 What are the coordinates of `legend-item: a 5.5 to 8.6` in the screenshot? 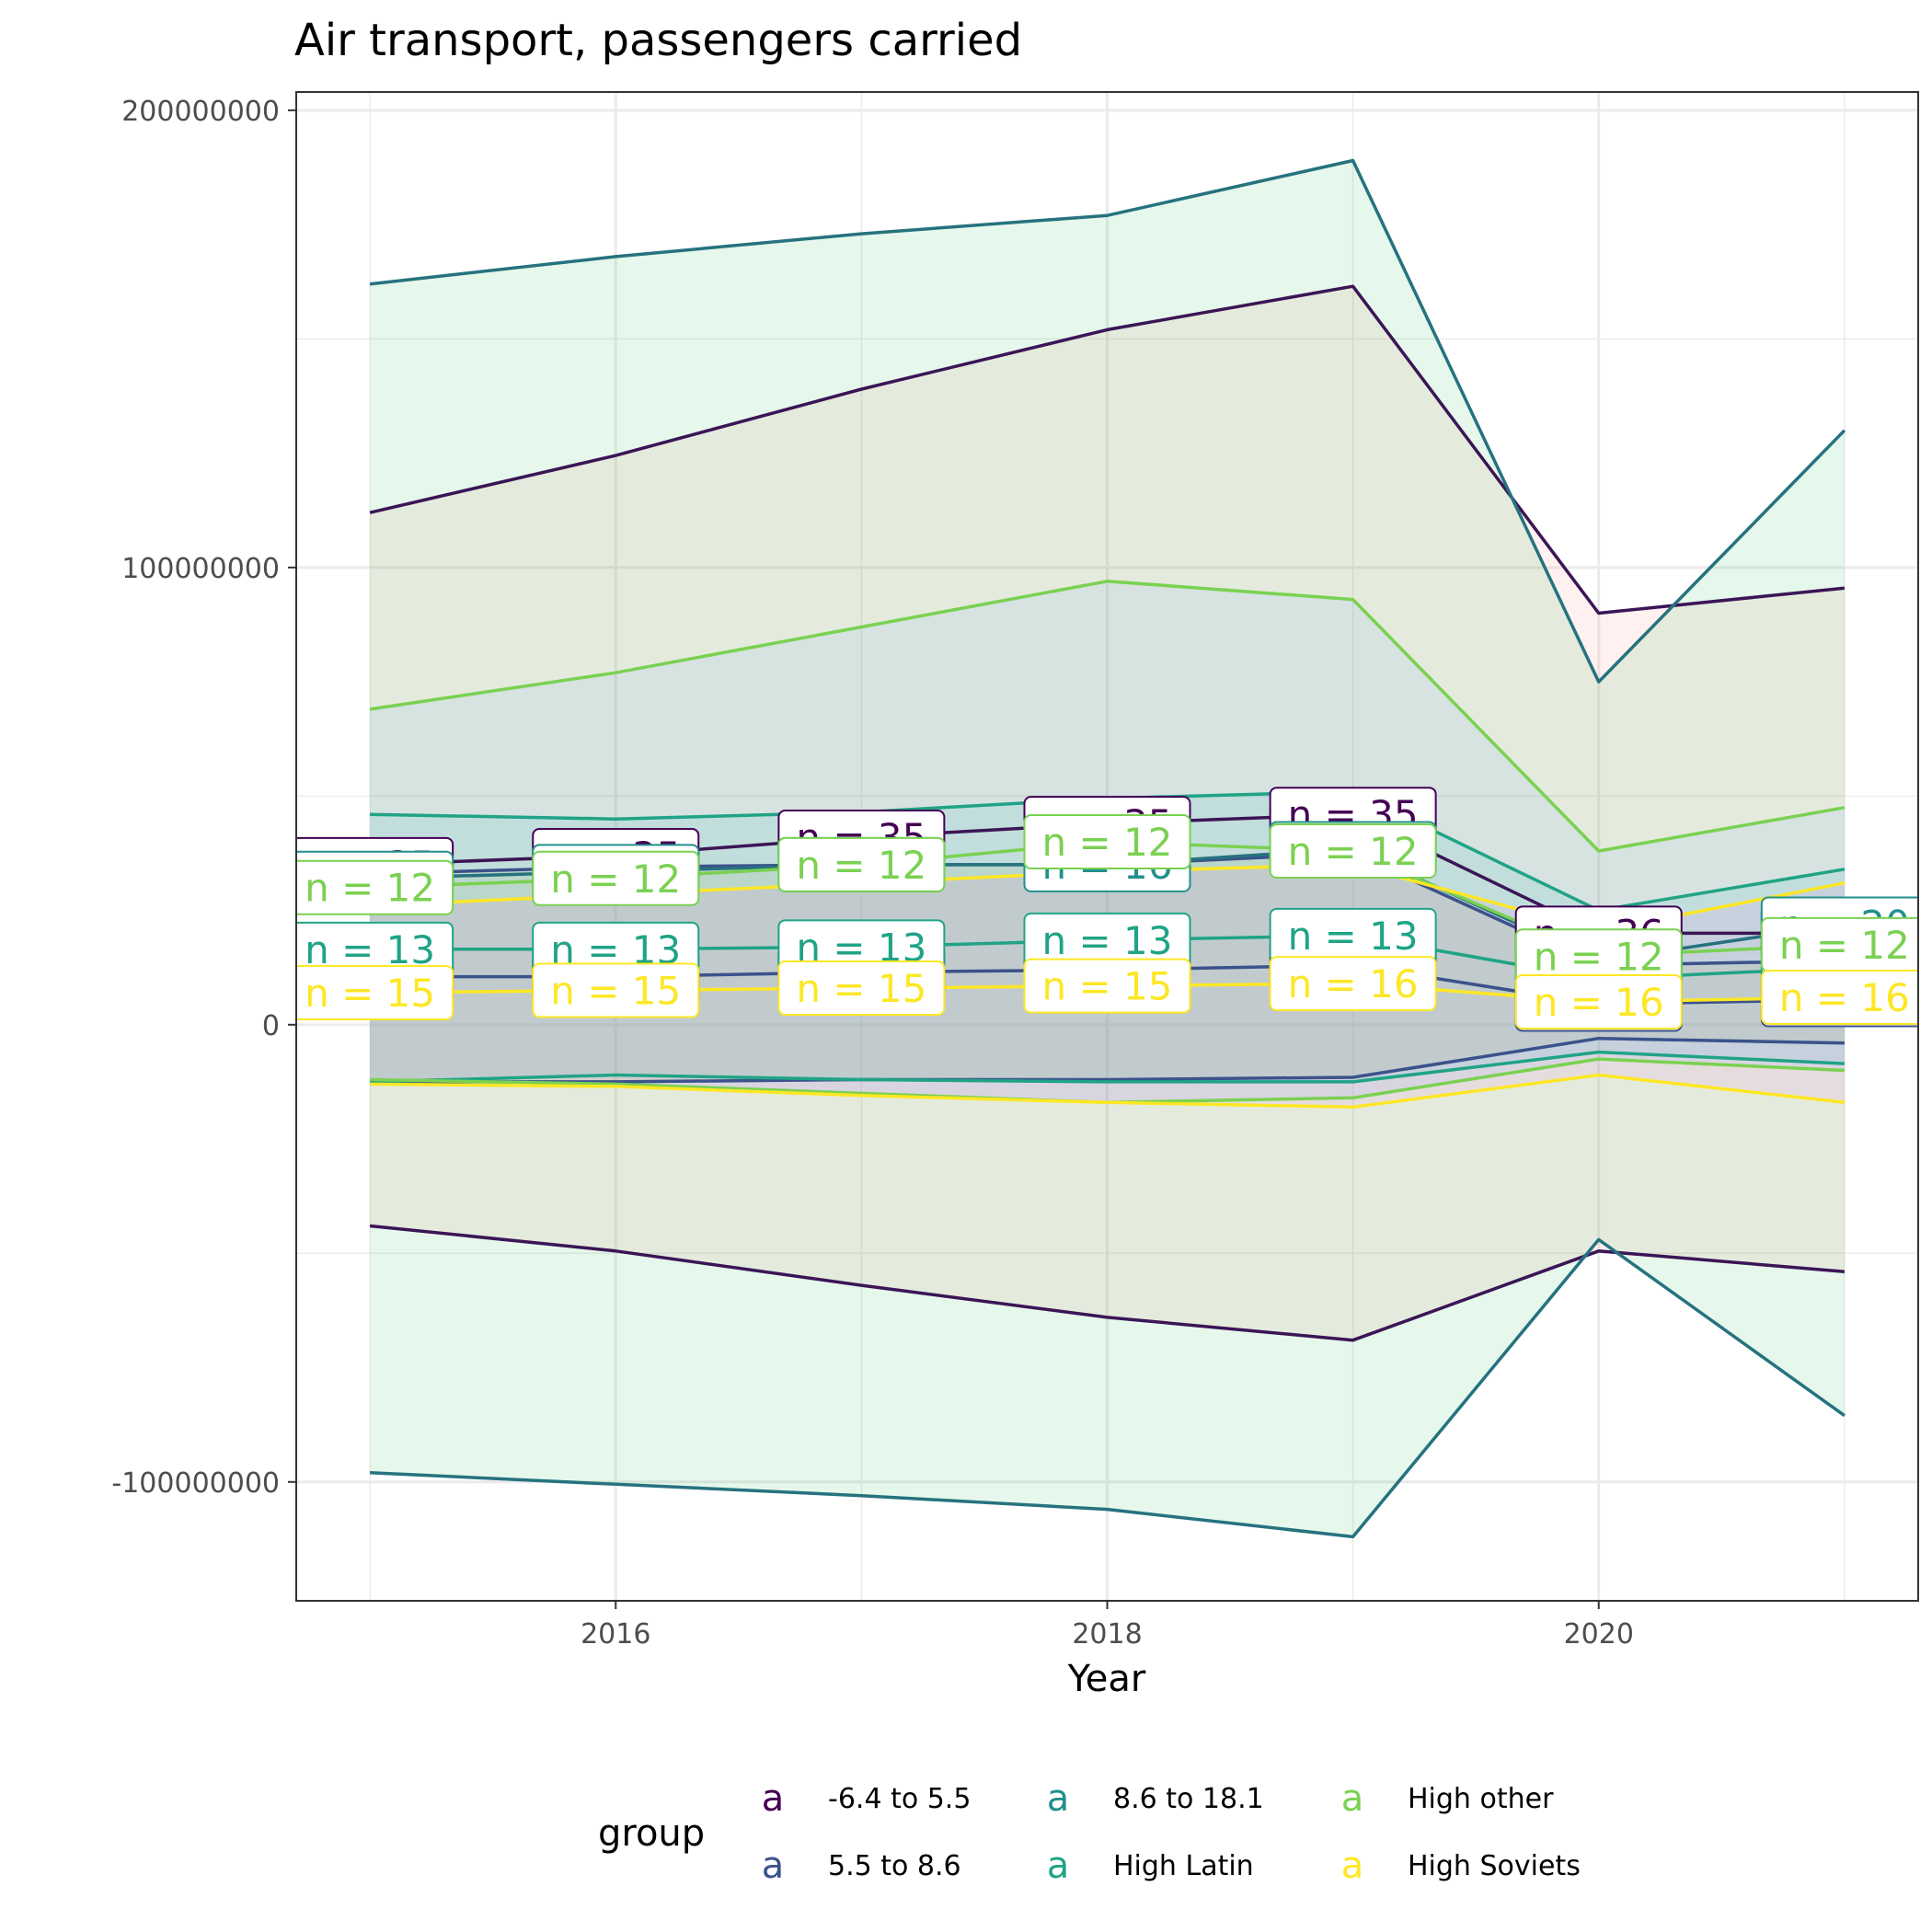 It's located at (861, 1866).